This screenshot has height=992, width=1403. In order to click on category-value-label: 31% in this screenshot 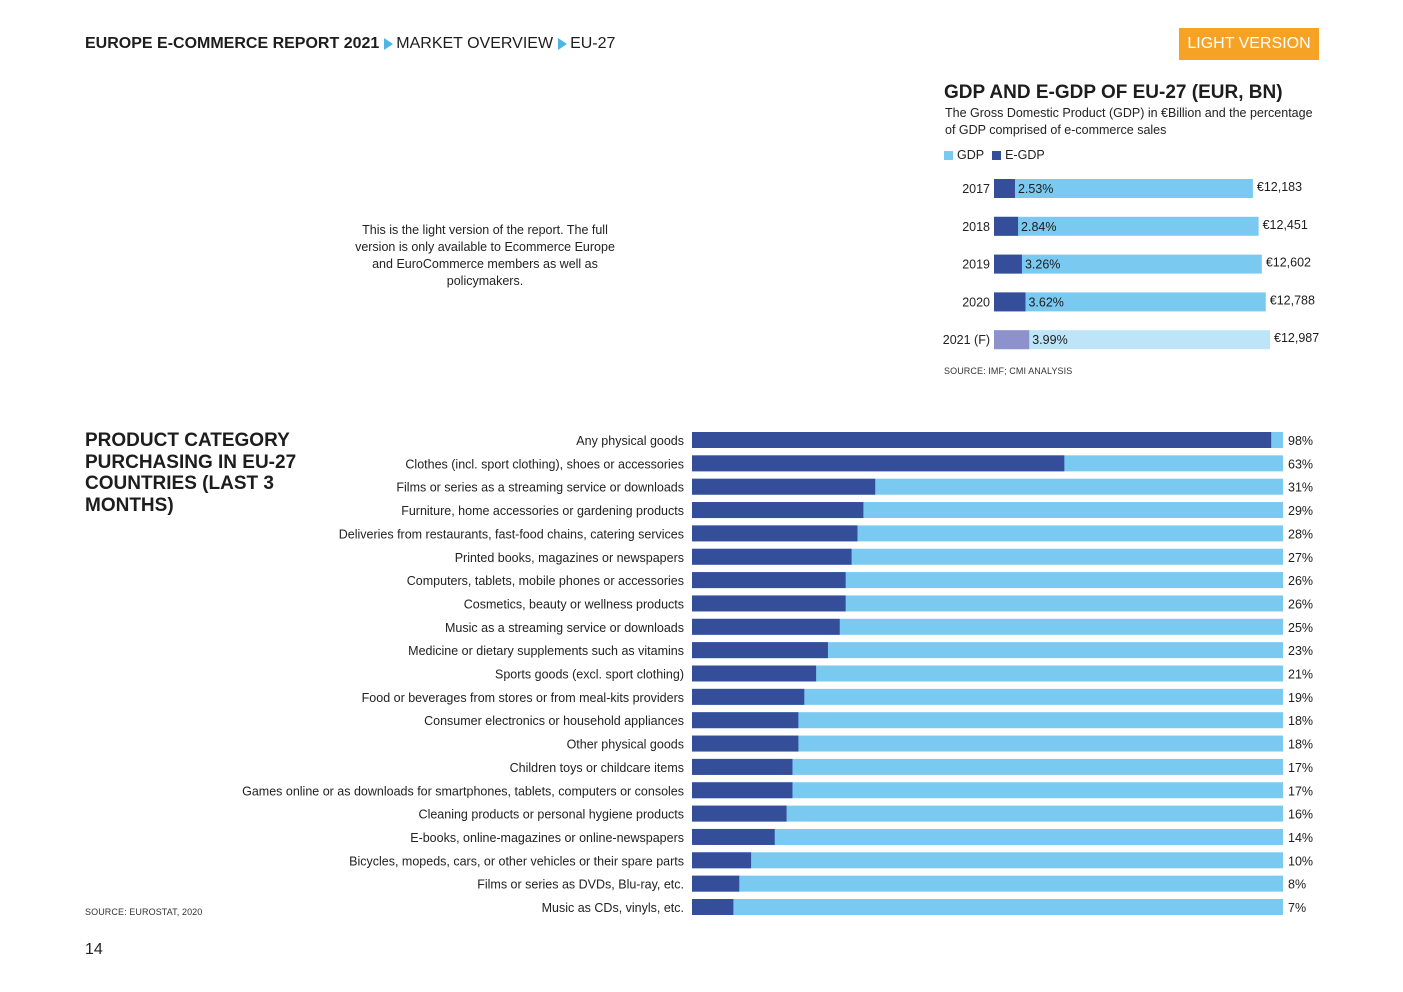, I will do `click(1300, 488)`.